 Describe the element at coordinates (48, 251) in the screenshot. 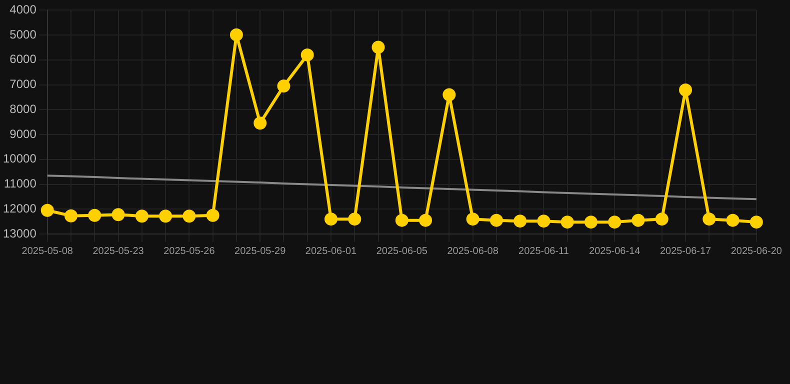

I see `x-tick-label: 2025-05-08` at that location.